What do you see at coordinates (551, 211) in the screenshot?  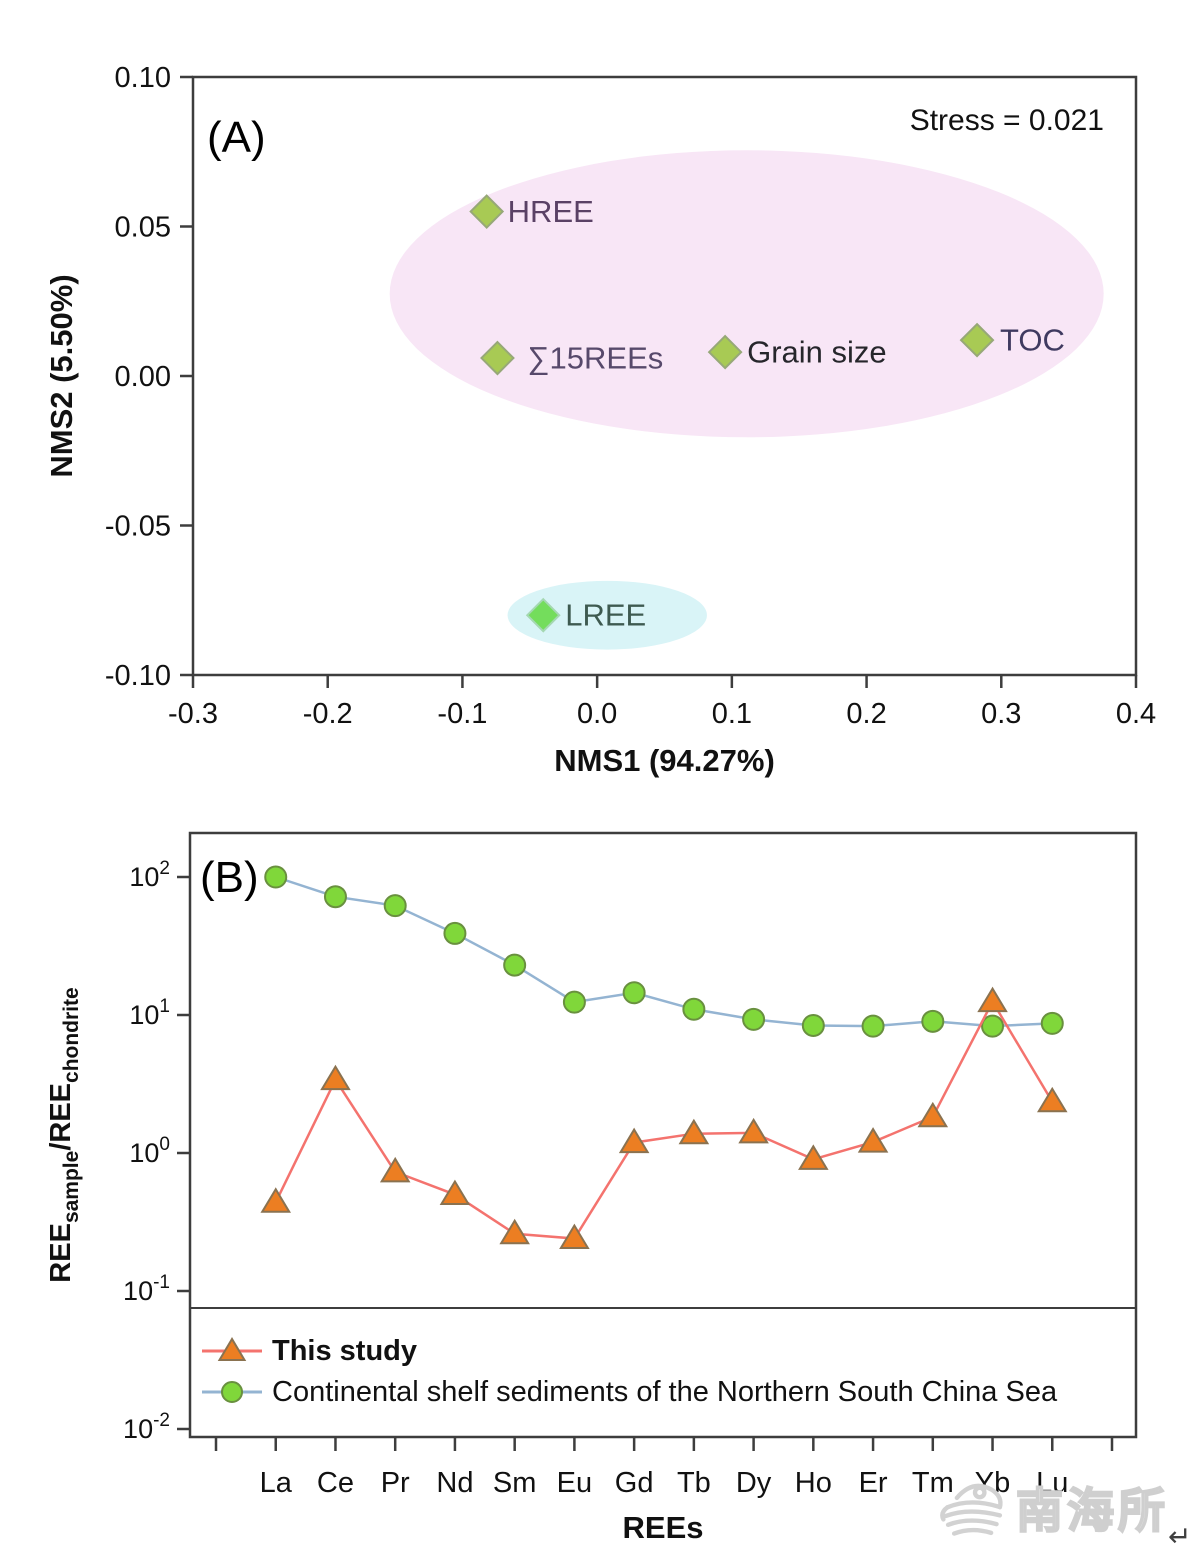 I see `point-label: HREE` at bounding box center [551, 211].